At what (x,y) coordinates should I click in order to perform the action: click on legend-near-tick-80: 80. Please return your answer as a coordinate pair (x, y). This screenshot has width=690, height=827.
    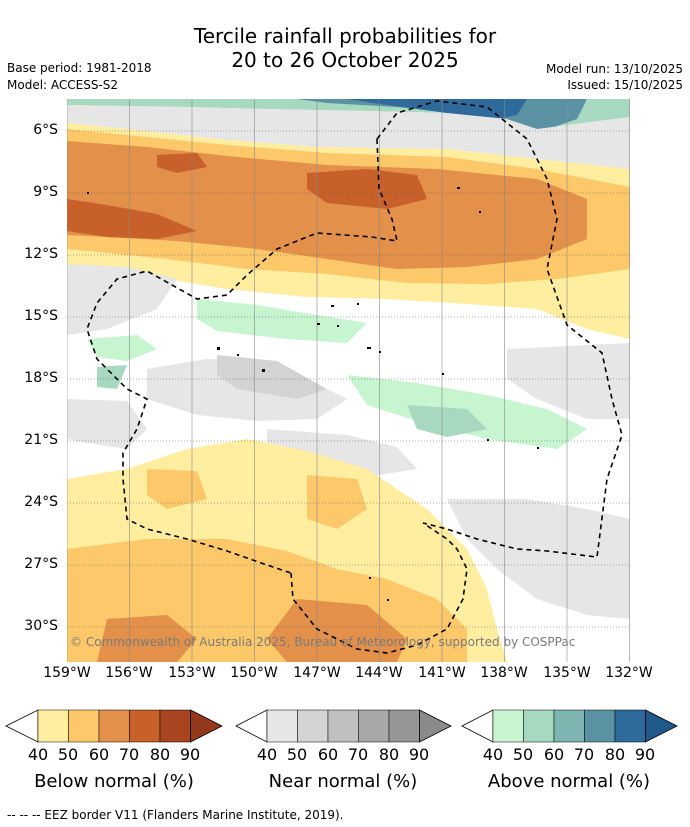
    Looking at the image, I should click on (389, 754).